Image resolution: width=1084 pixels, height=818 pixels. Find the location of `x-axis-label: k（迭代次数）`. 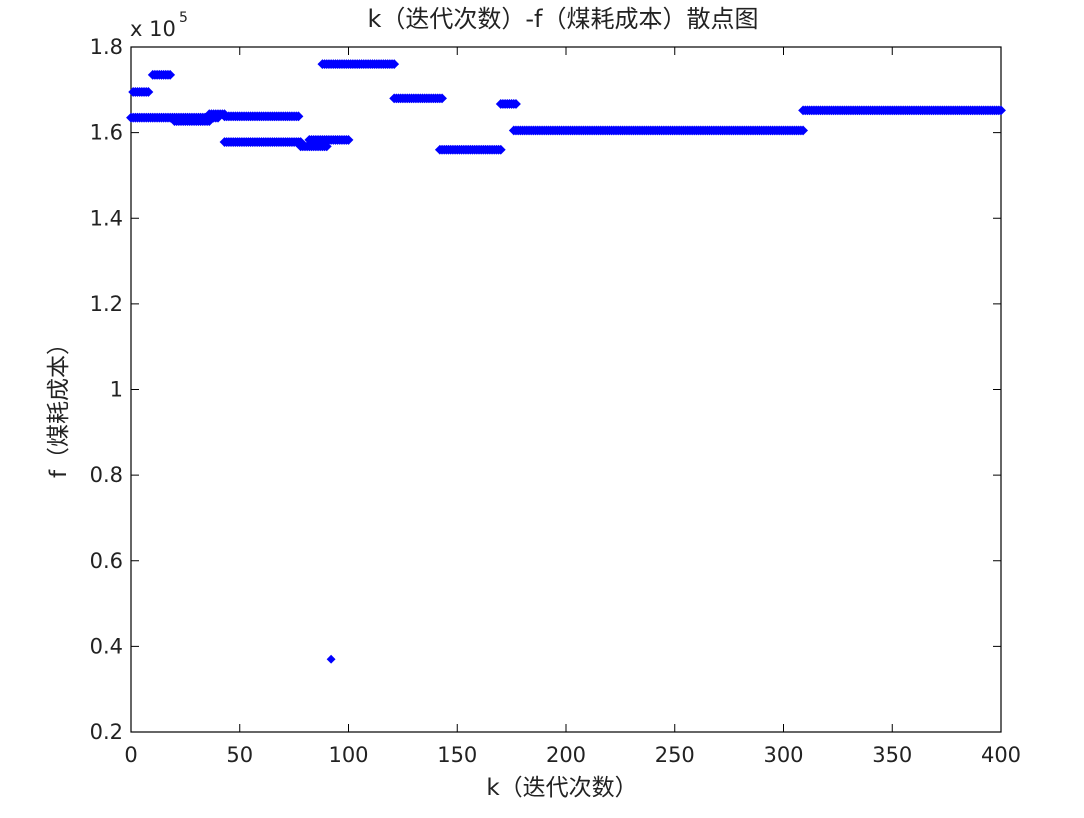

x-axis-label: k（迭代次数） is located at coordinates (561, 788).